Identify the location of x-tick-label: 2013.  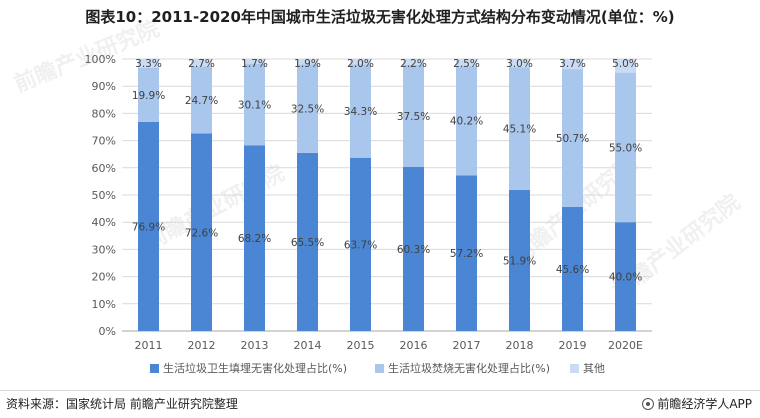
(255, 345).